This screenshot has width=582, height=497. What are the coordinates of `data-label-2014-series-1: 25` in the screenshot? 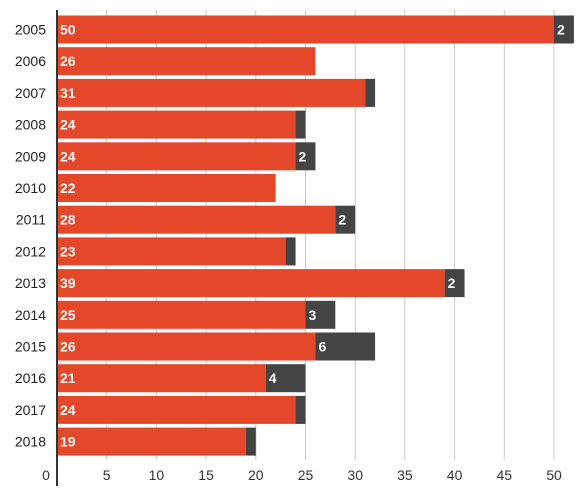 It's located at (68, 315).